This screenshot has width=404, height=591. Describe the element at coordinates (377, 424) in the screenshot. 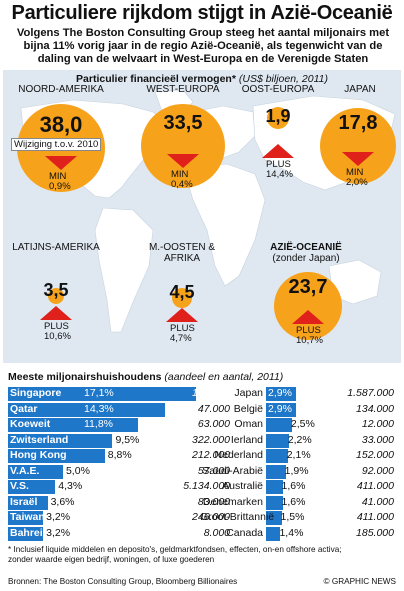

I see `count-value: 12.000` at that location.